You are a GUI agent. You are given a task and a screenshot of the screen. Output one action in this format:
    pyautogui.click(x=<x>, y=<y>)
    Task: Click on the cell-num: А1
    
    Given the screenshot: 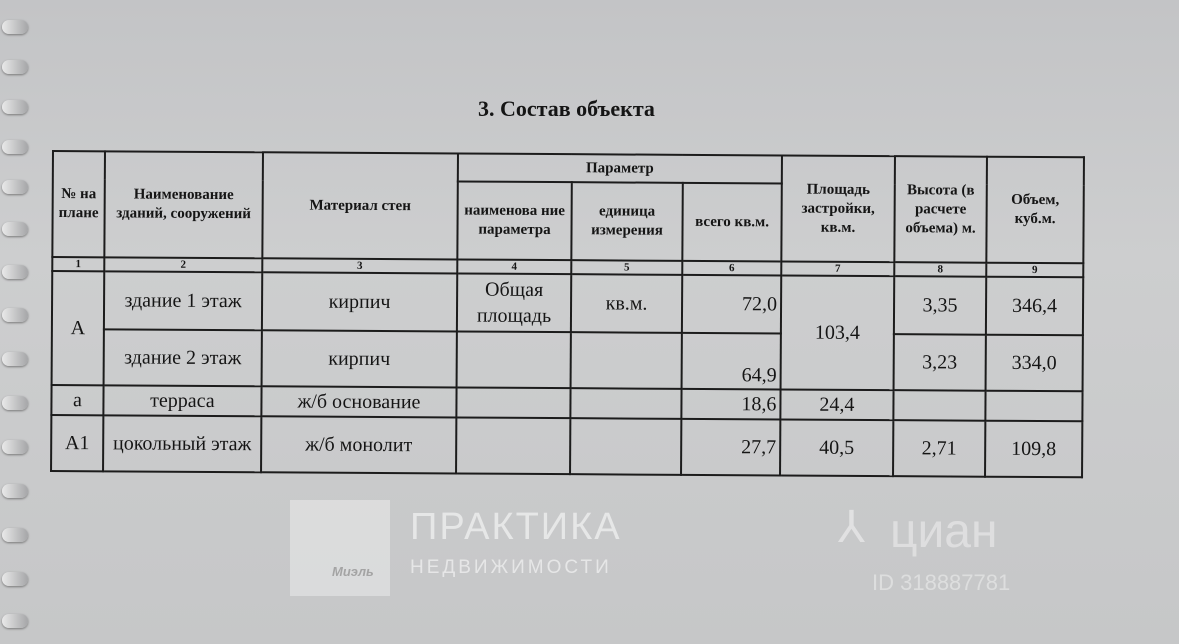 What is the action you would take?
    pyautogui.click(x=77, y=443)
    